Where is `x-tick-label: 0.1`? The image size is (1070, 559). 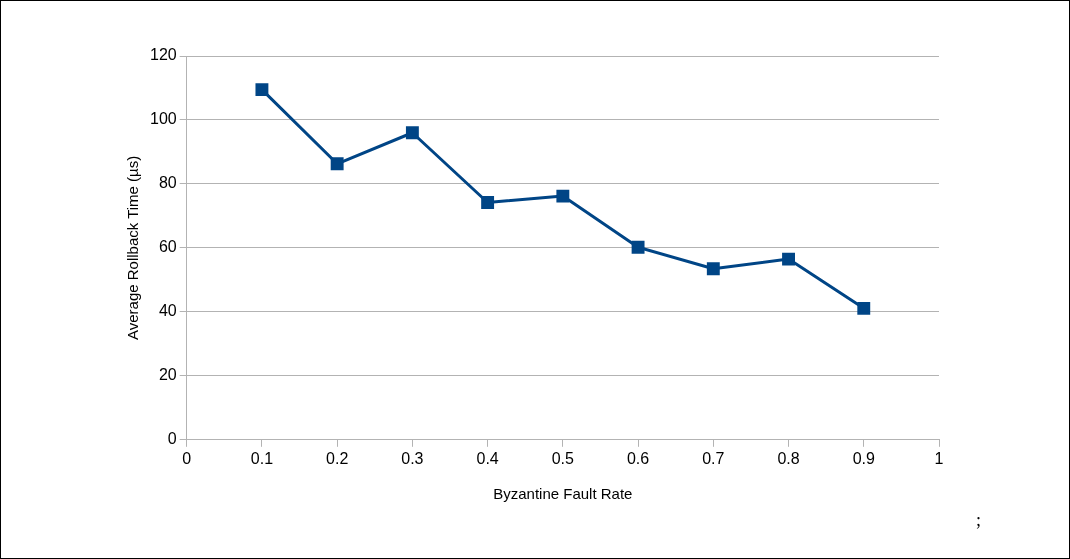 x-tick-label: 0.1 is located at coordinates (262, 458).